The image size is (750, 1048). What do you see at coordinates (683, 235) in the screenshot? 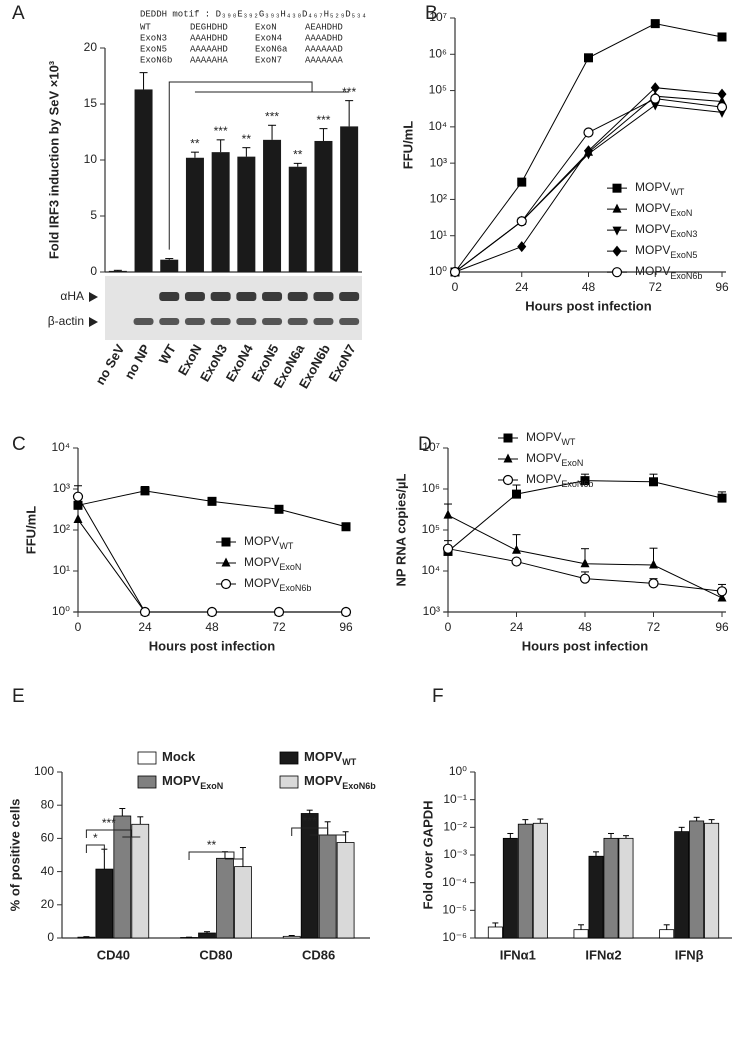
I see `legend-subscript: ExoN3` at bounding box center [683, 235].